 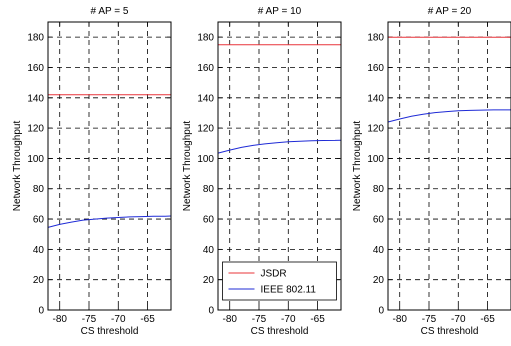 I want to click on legend-label-ieee-802-11: IEEE 802.11, so click(x=289, y=290).